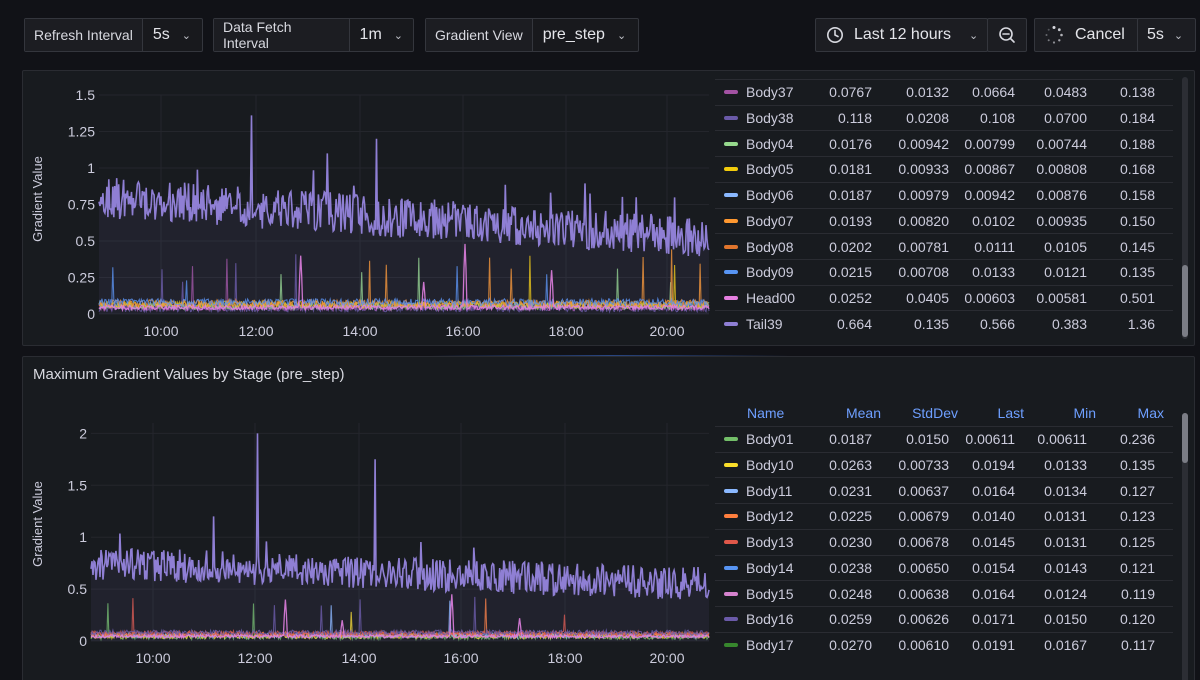 The width and height of the screenshot is (1200, 680). I want to click on legend-value: 0.0187, so click(850, 439).